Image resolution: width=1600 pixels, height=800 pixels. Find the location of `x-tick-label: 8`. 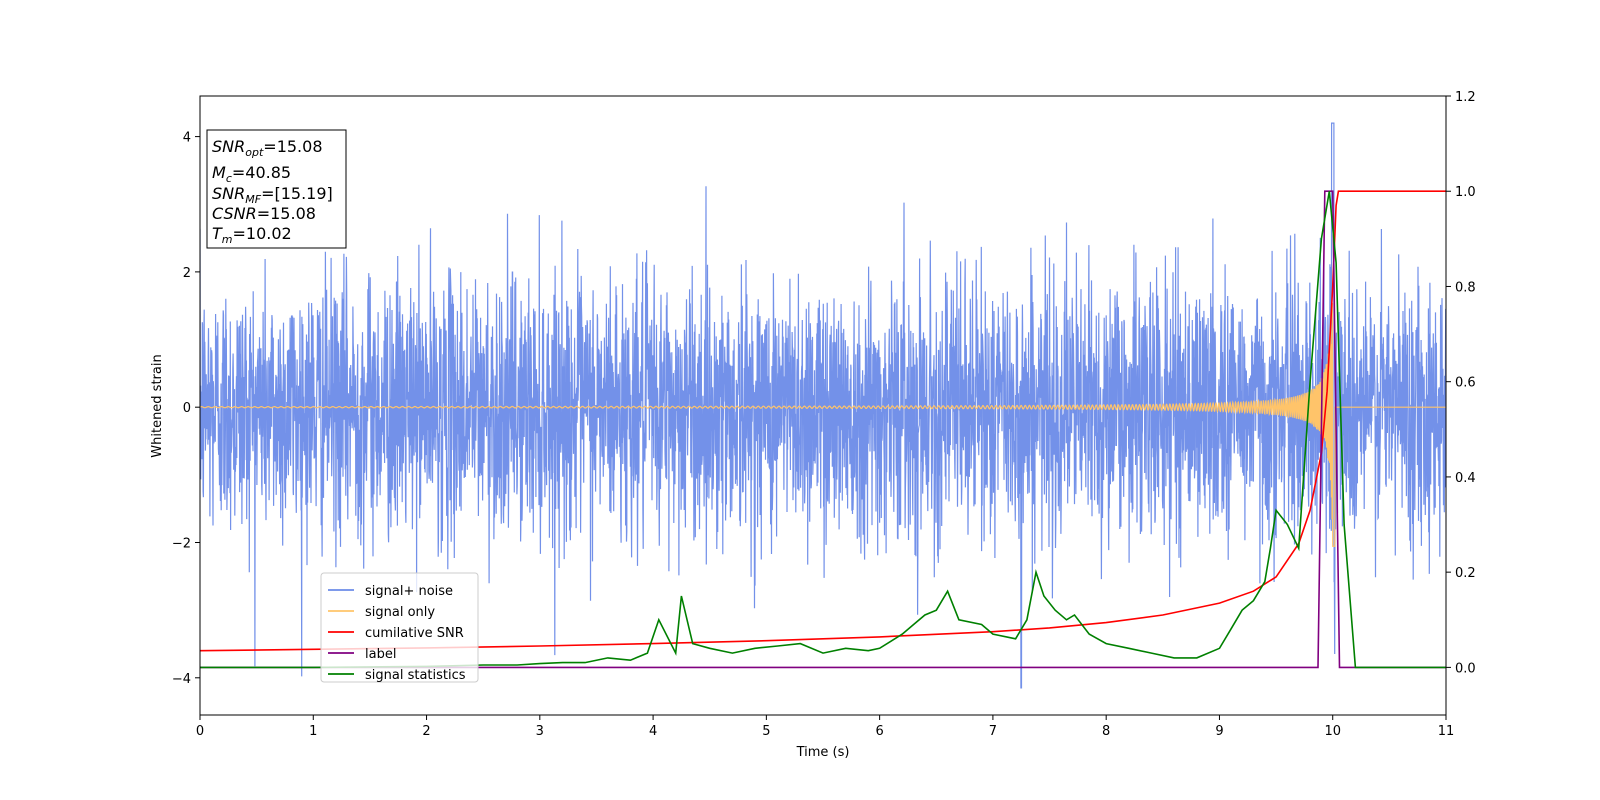

x-tick-label: 8 is located at coordinates (1106, 731).